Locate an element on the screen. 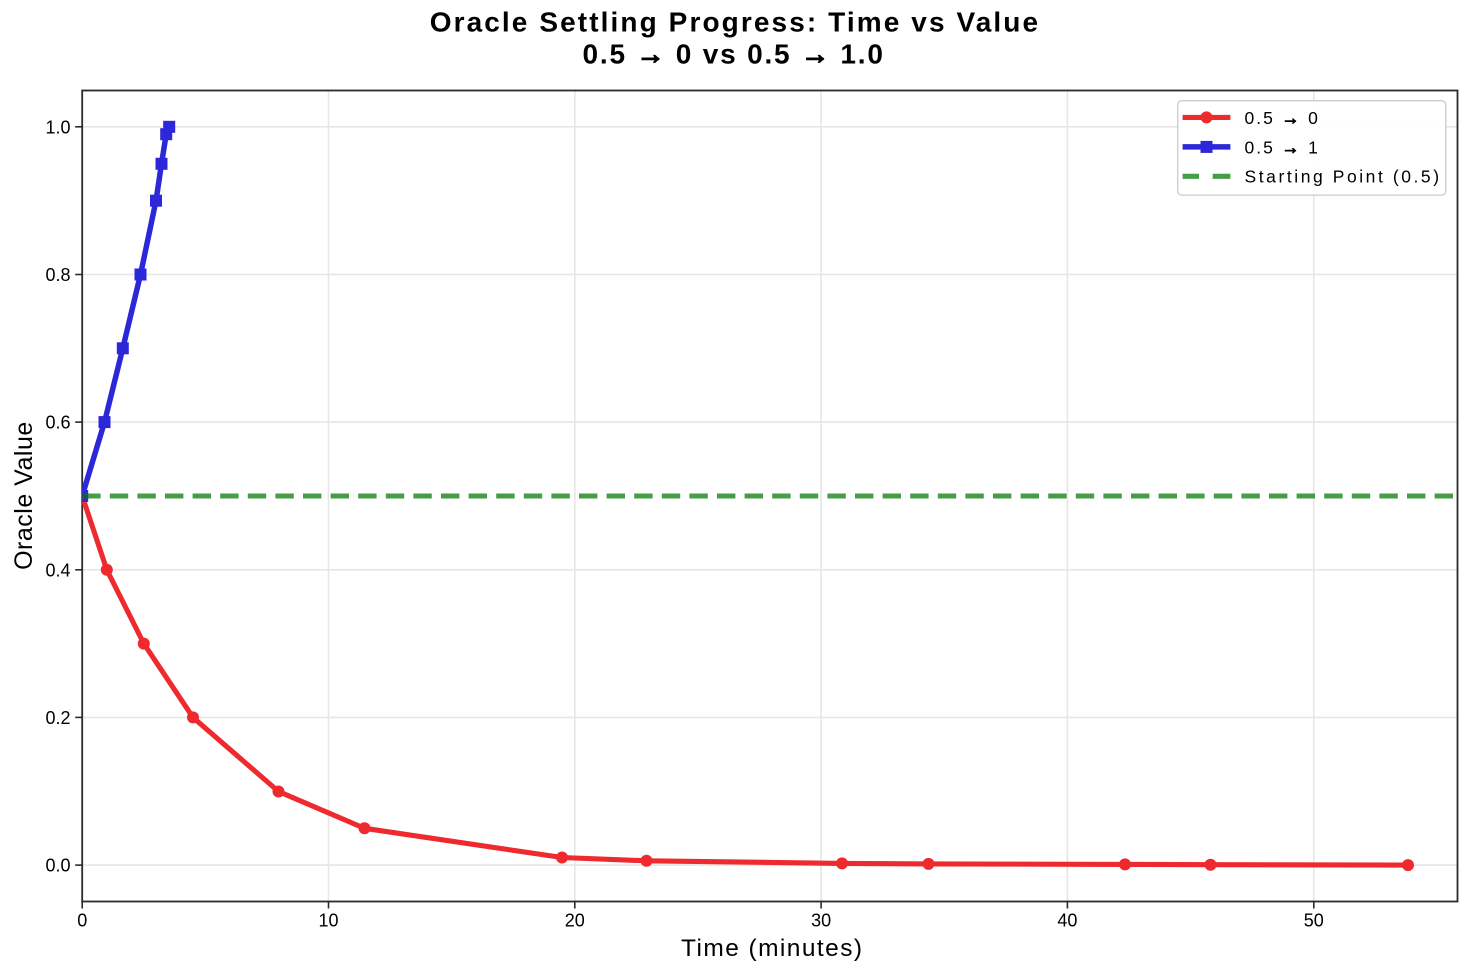 Image resolution: width=1469 pixels, height=973 pixels. svg-text: 0.0 is located at coordinates (57, 866).